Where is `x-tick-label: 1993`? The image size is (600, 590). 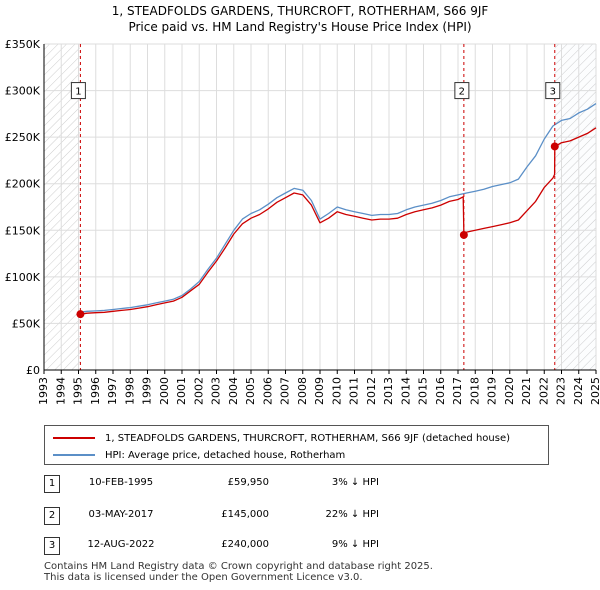
x-tick-label: 1993 is located at coordinates (43, 391).